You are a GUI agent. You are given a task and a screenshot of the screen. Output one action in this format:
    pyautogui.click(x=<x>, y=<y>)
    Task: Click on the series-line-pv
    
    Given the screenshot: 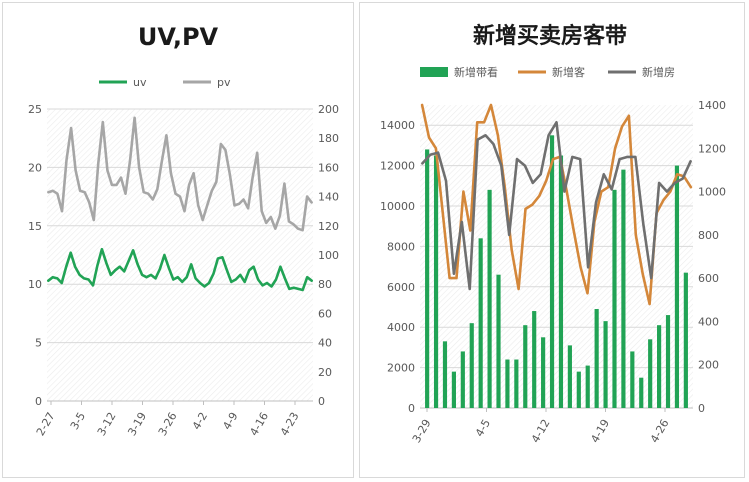 What is the action you would take?
    pyautogui.click(x=180, y=174)
    